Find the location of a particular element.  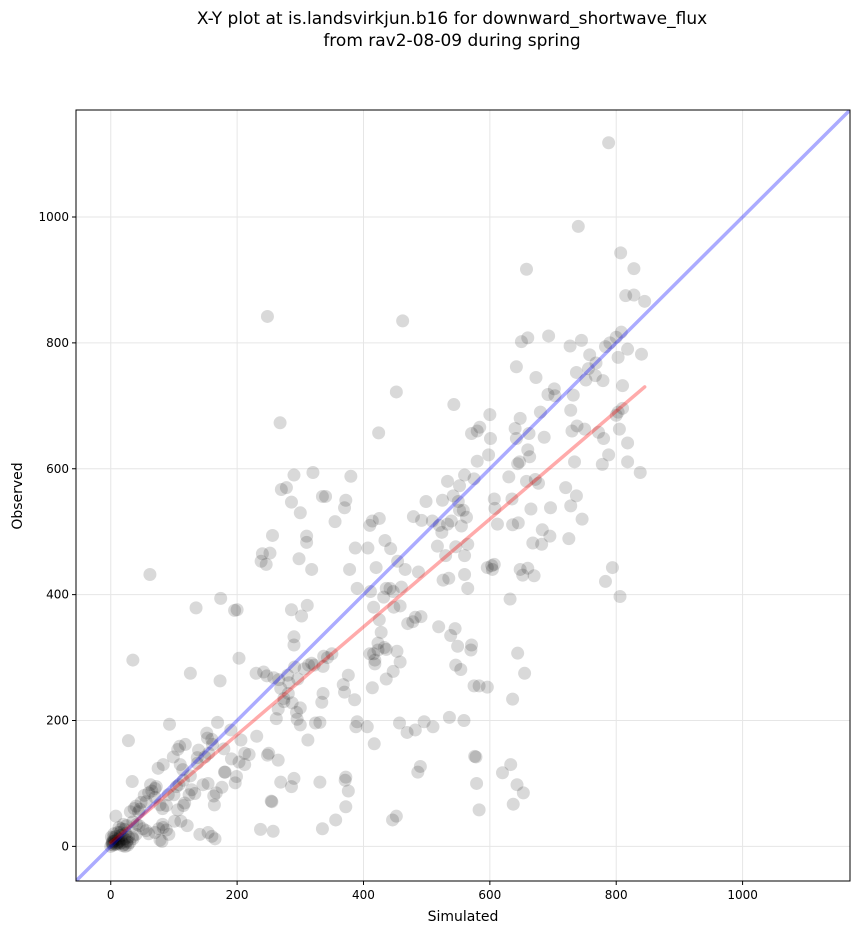

y-axis-label: Observed is located at coordinates (18, 495).